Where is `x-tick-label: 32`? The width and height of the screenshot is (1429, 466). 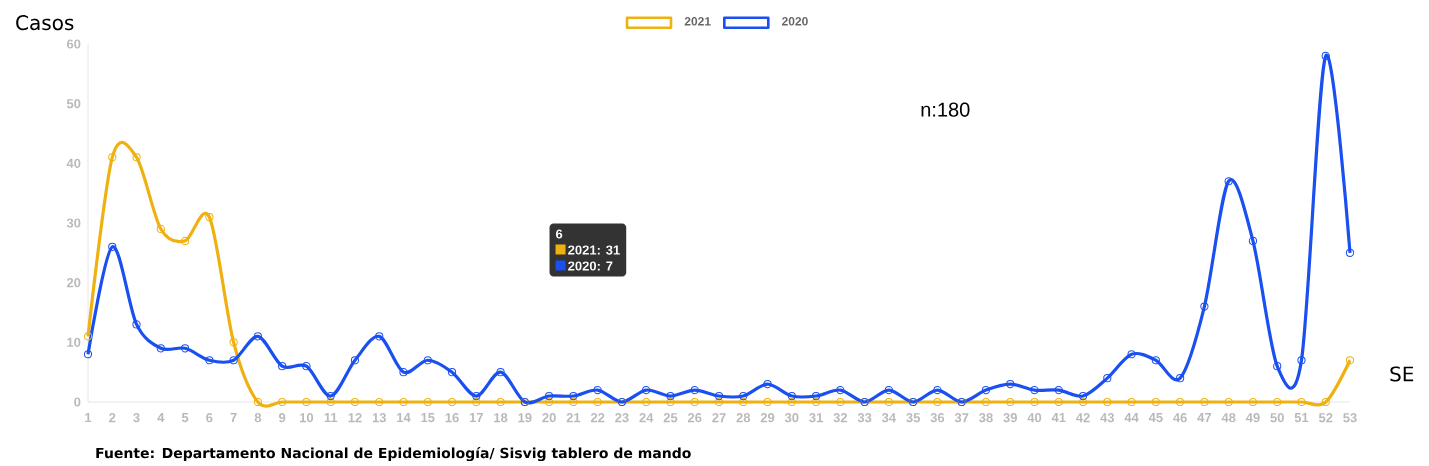 x-tick-label: 32 is located at coordinates (840, 418).